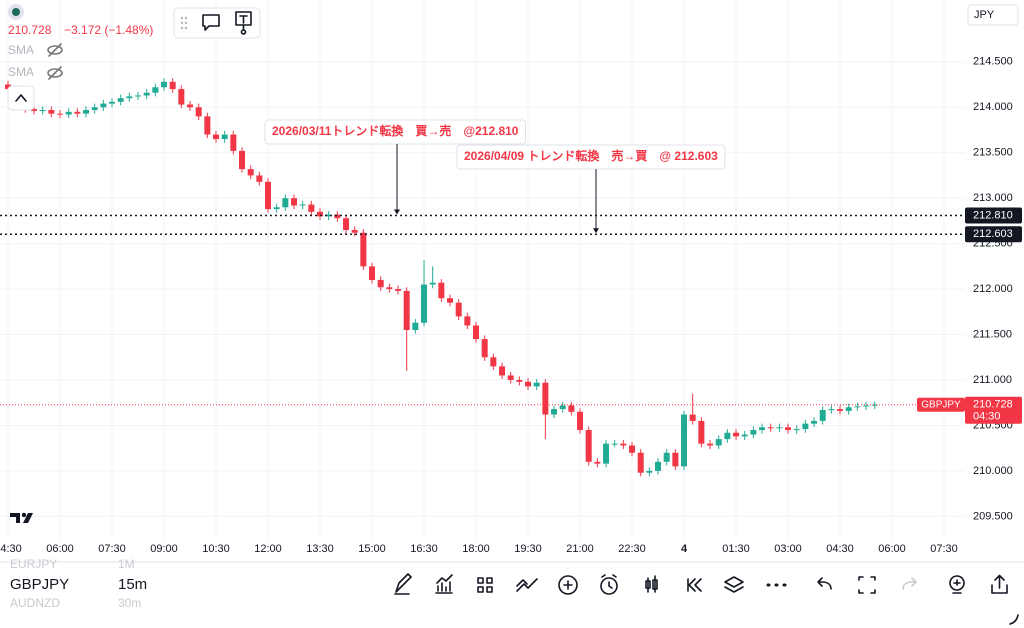 The image size is (1024, 628). I want to click on y-tick-label: 211.000, so click(992, 380).